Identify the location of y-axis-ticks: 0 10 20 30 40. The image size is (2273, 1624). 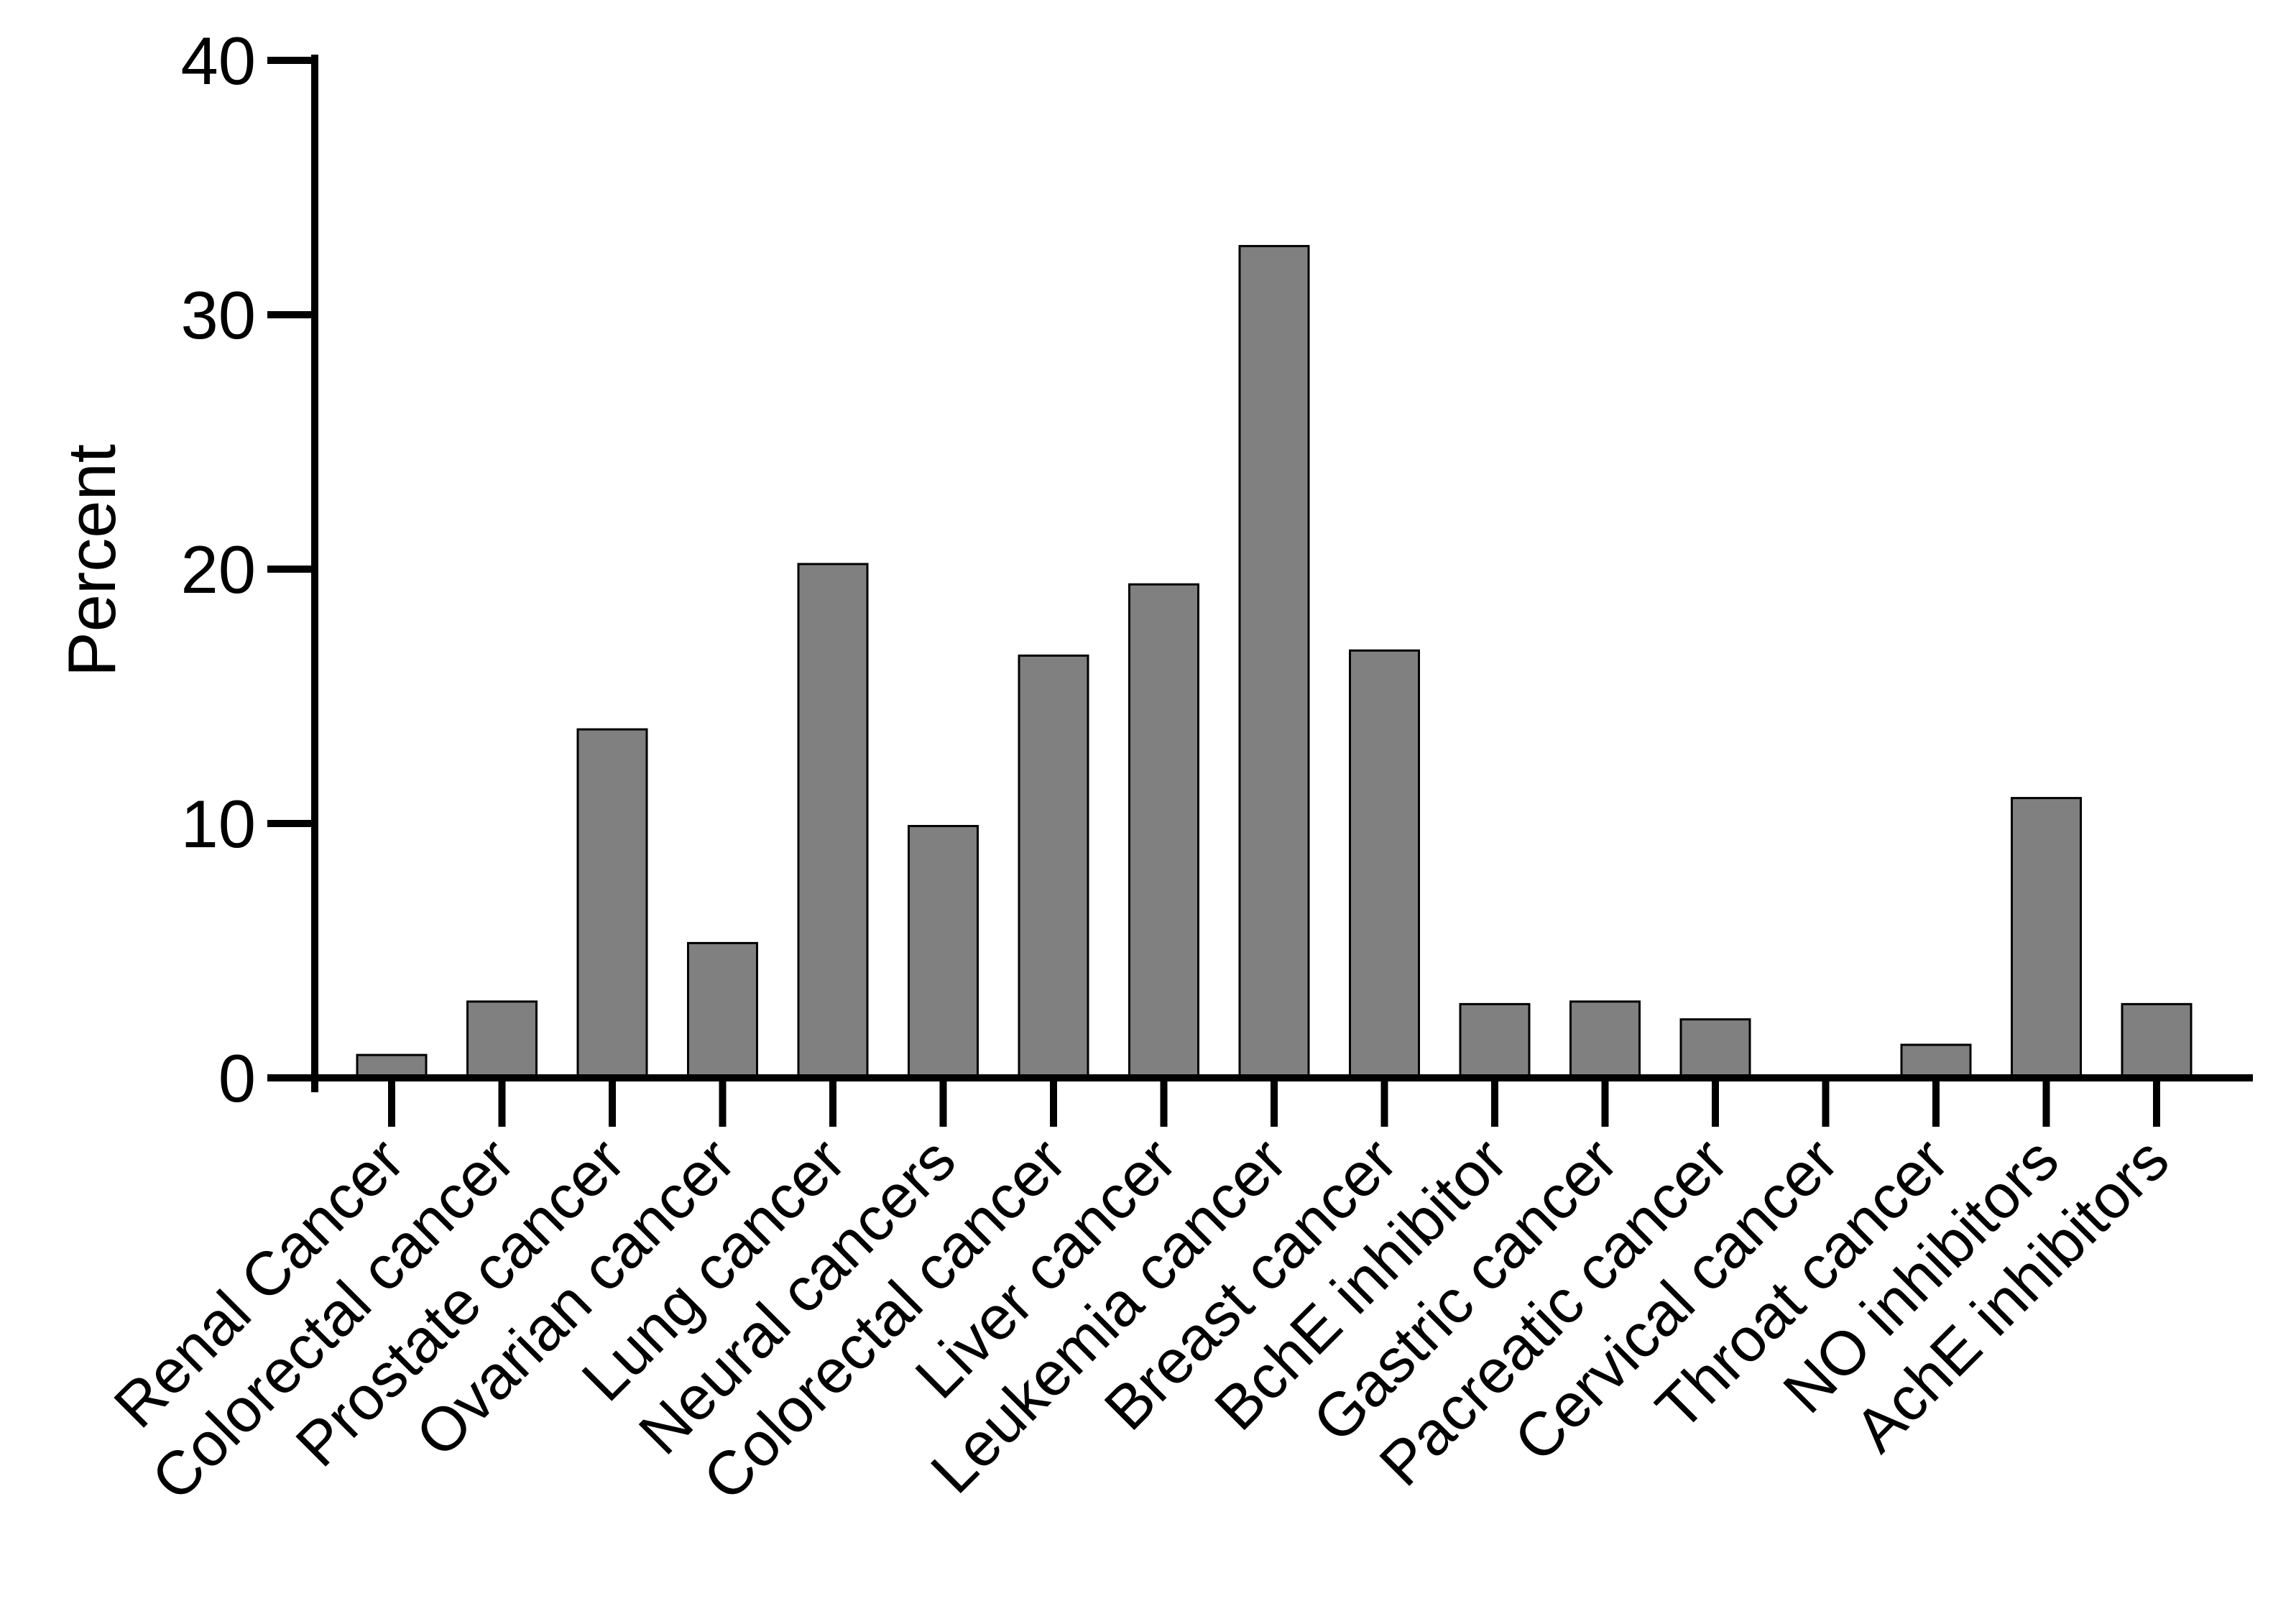
(247, 569).